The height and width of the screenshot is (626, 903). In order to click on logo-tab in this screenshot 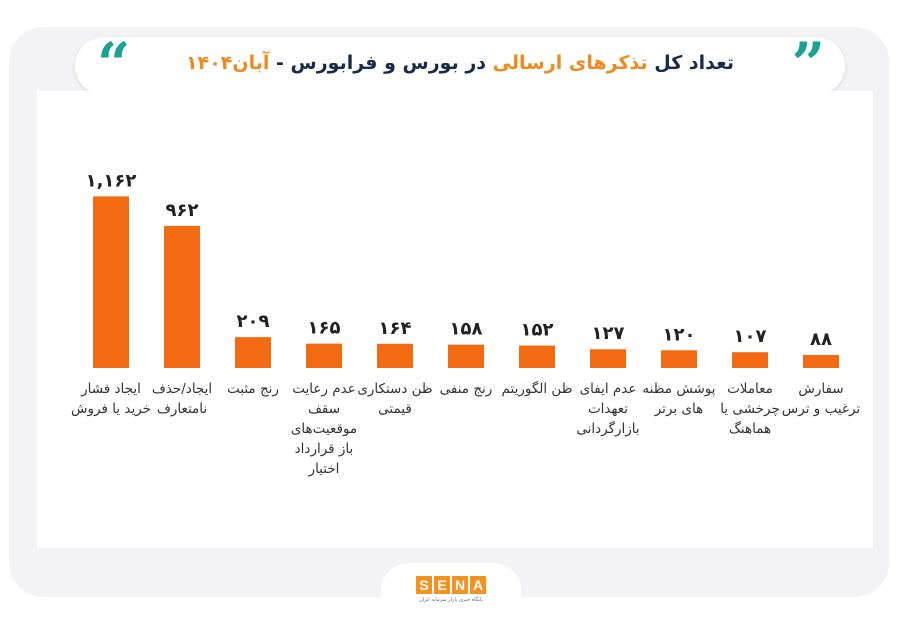, I will do `click(451, 594)`.